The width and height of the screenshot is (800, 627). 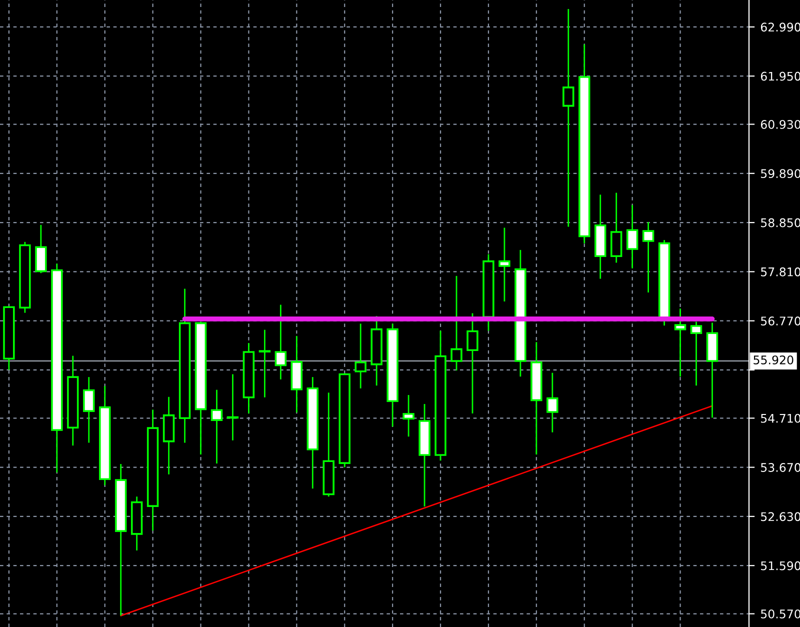 What do you see at coordinates (774, 359) in the screenshot?
I see `ref-line-label: 55.920` at bounding box center [774, 359].